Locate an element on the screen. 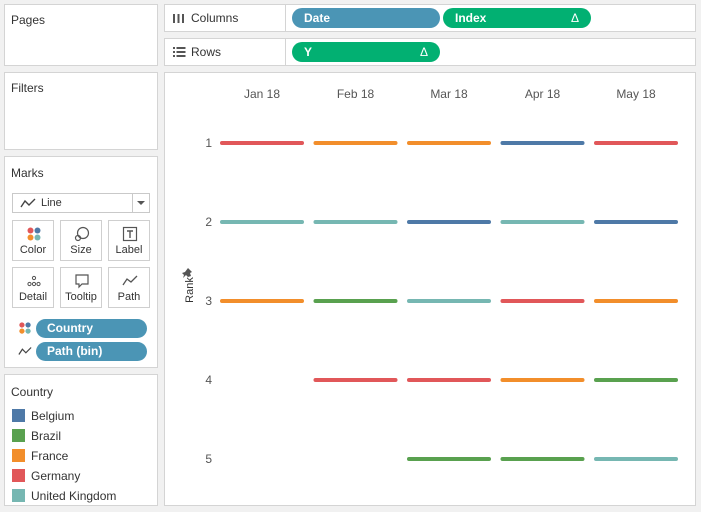 Image resolution: width=701 pixels, height=512 pixels. label-button-label: Label is located at coordinates (129, 250).